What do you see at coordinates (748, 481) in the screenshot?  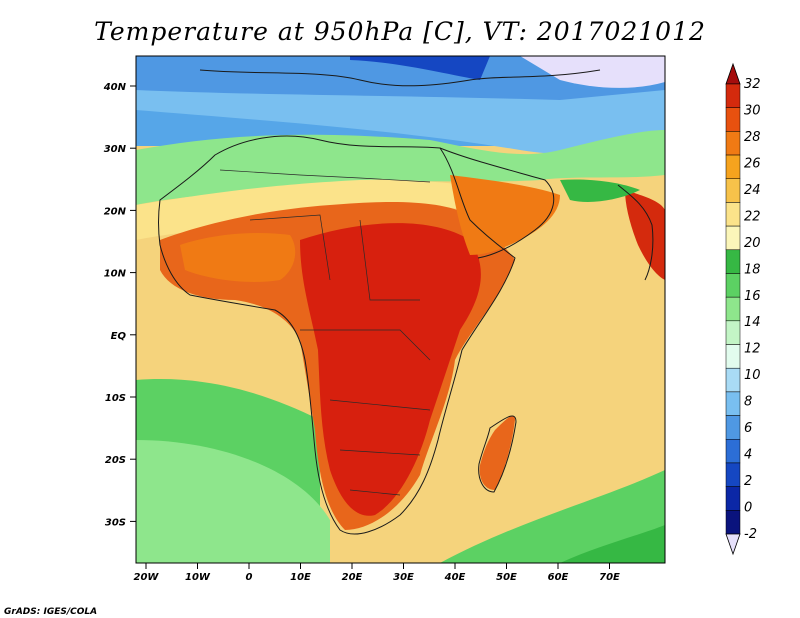 I see `colorbar-label: 2` at bounding box center [748, 481].